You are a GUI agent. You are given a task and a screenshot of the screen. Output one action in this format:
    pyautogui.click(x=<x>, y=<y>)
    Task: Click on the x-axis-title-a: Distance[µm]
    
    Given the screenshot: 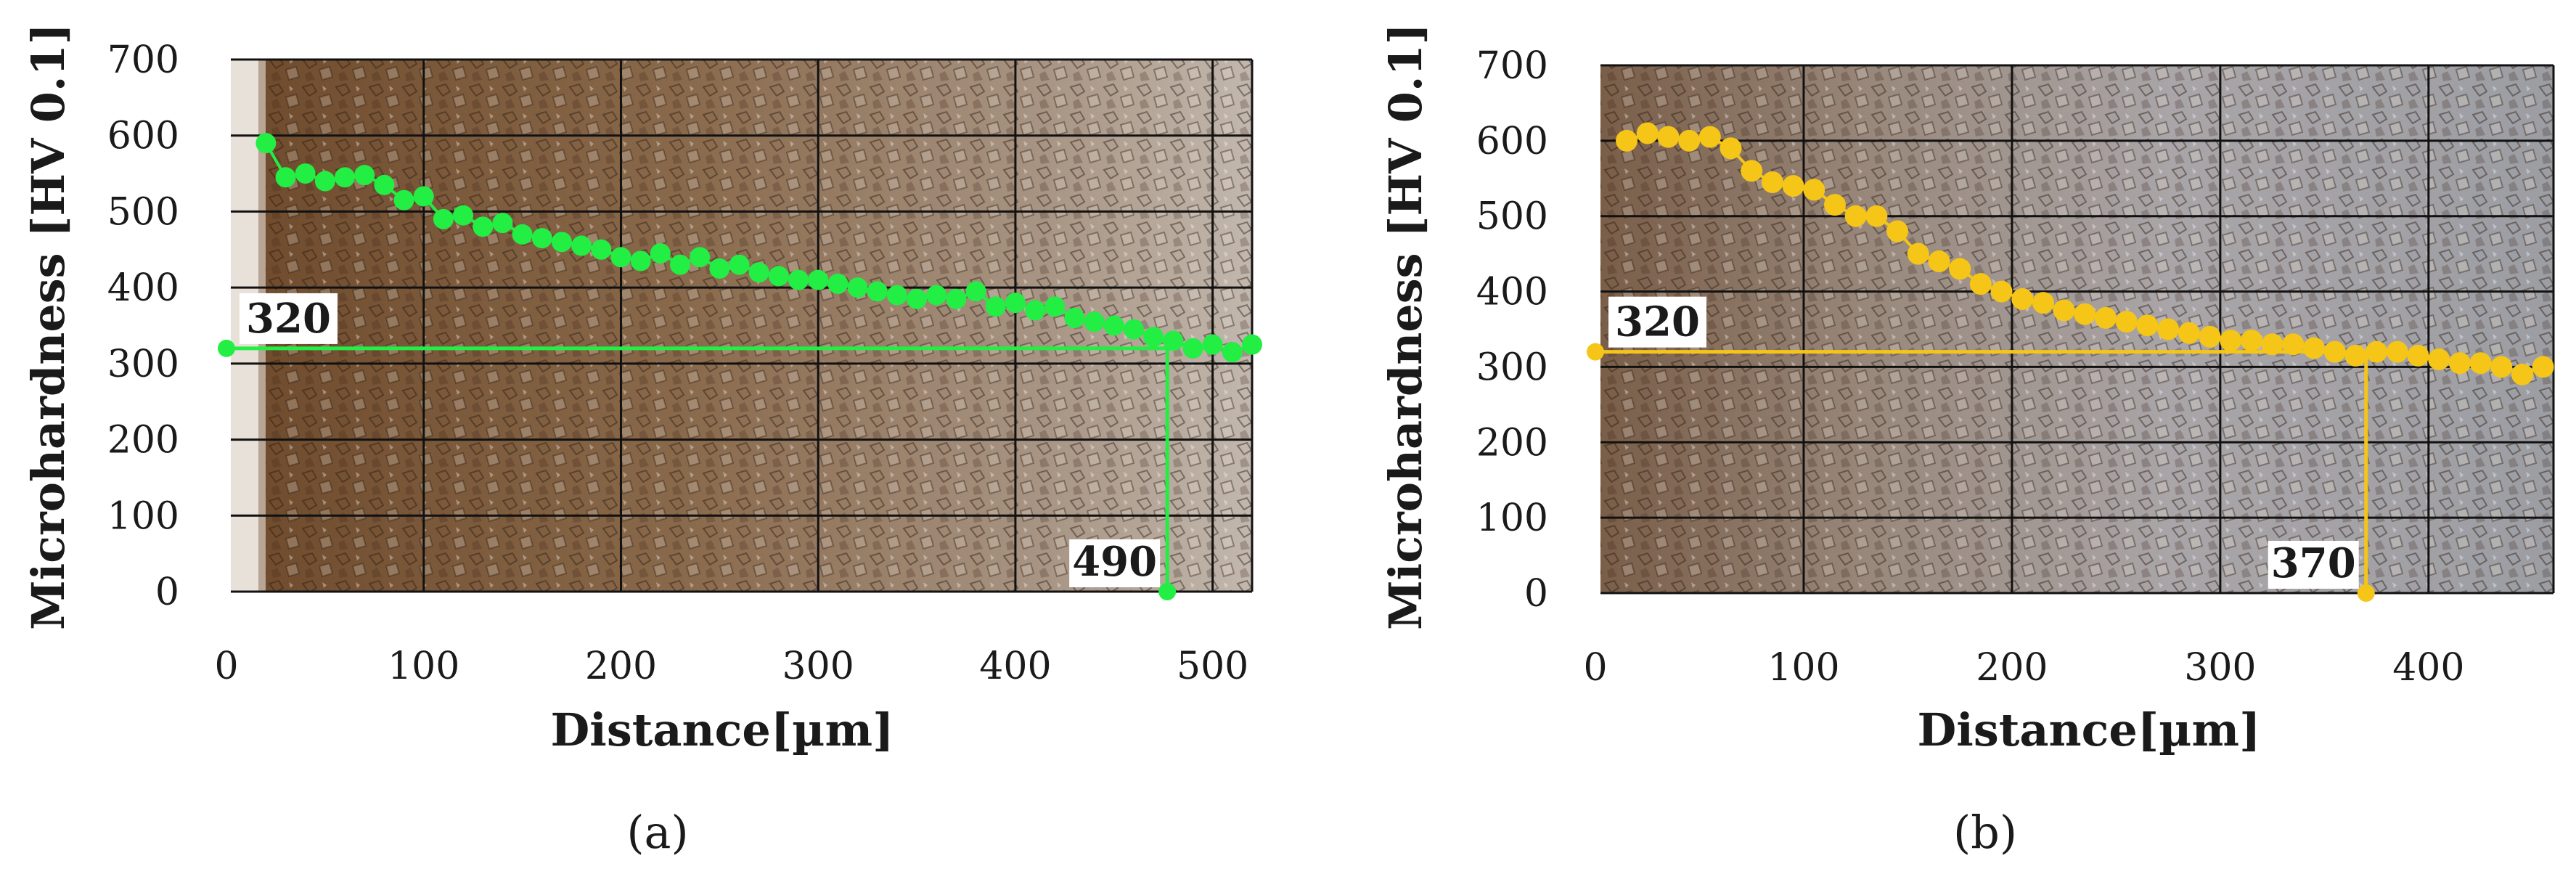 What is the action you would take?
    pyautogui.click(x=723, y=730)
    